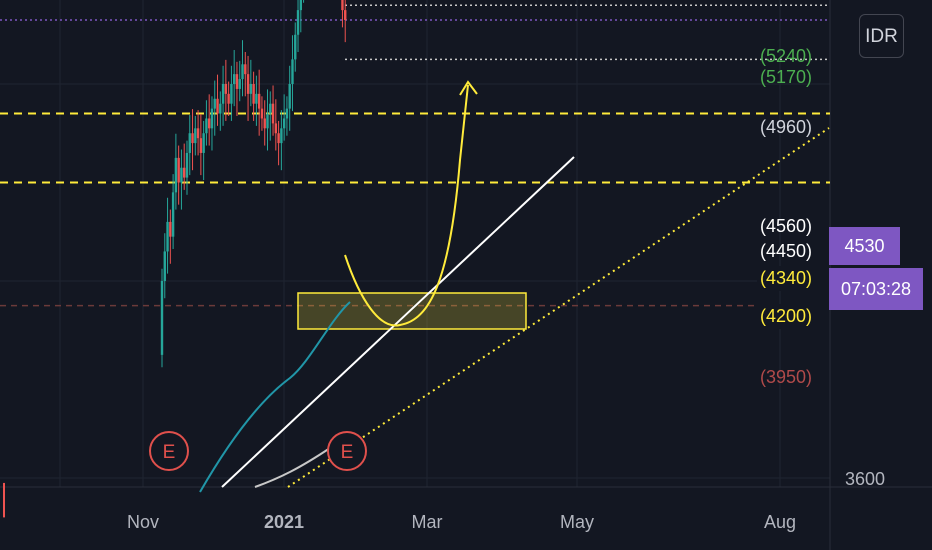 This screenshot has width=932, height=550. I want to click on level-label: (5170), so click(786, 77).